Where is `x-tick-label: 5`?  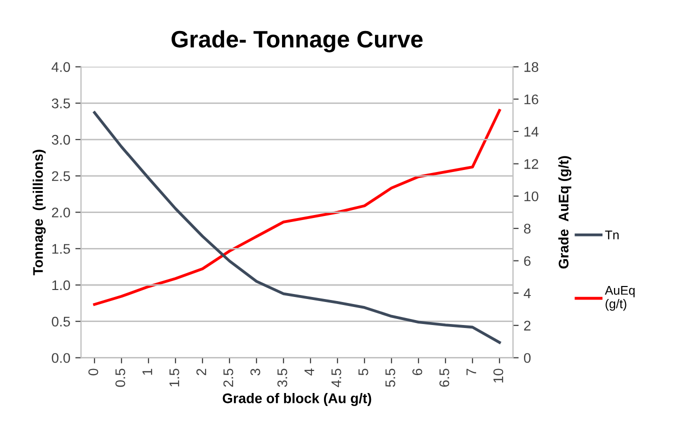 x-tick-label: 5 is located at coordinates (363, 372).